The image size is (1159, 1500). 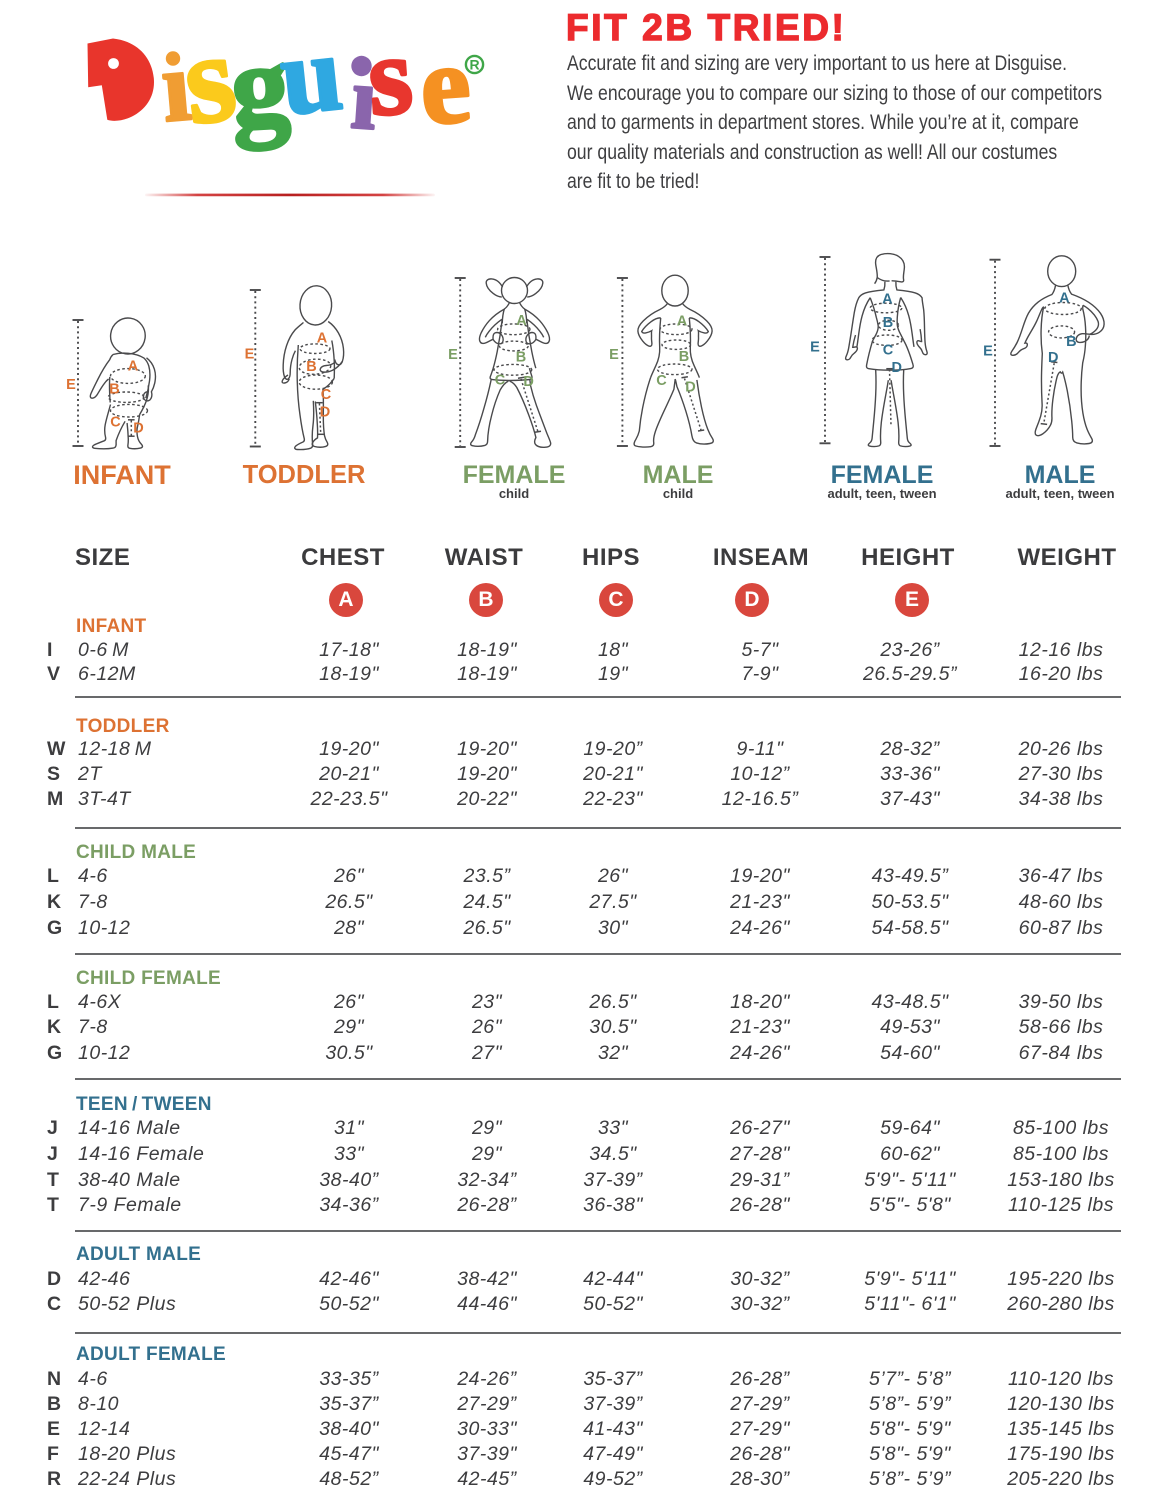 I want to click on svg-text: R, so click(x=474, y=65).